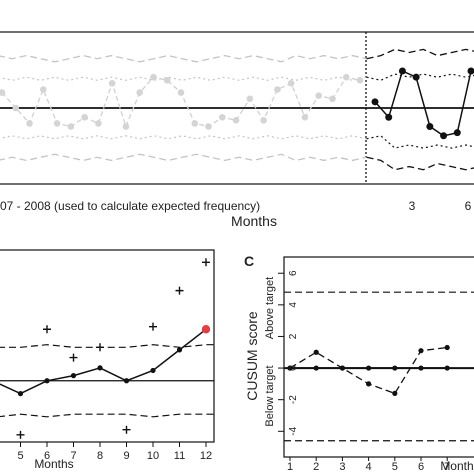 Image resolution: width=474 pixels, height=474 pixels. I want to click on panel-c-y-tick-label: 6, so click(293, 273).